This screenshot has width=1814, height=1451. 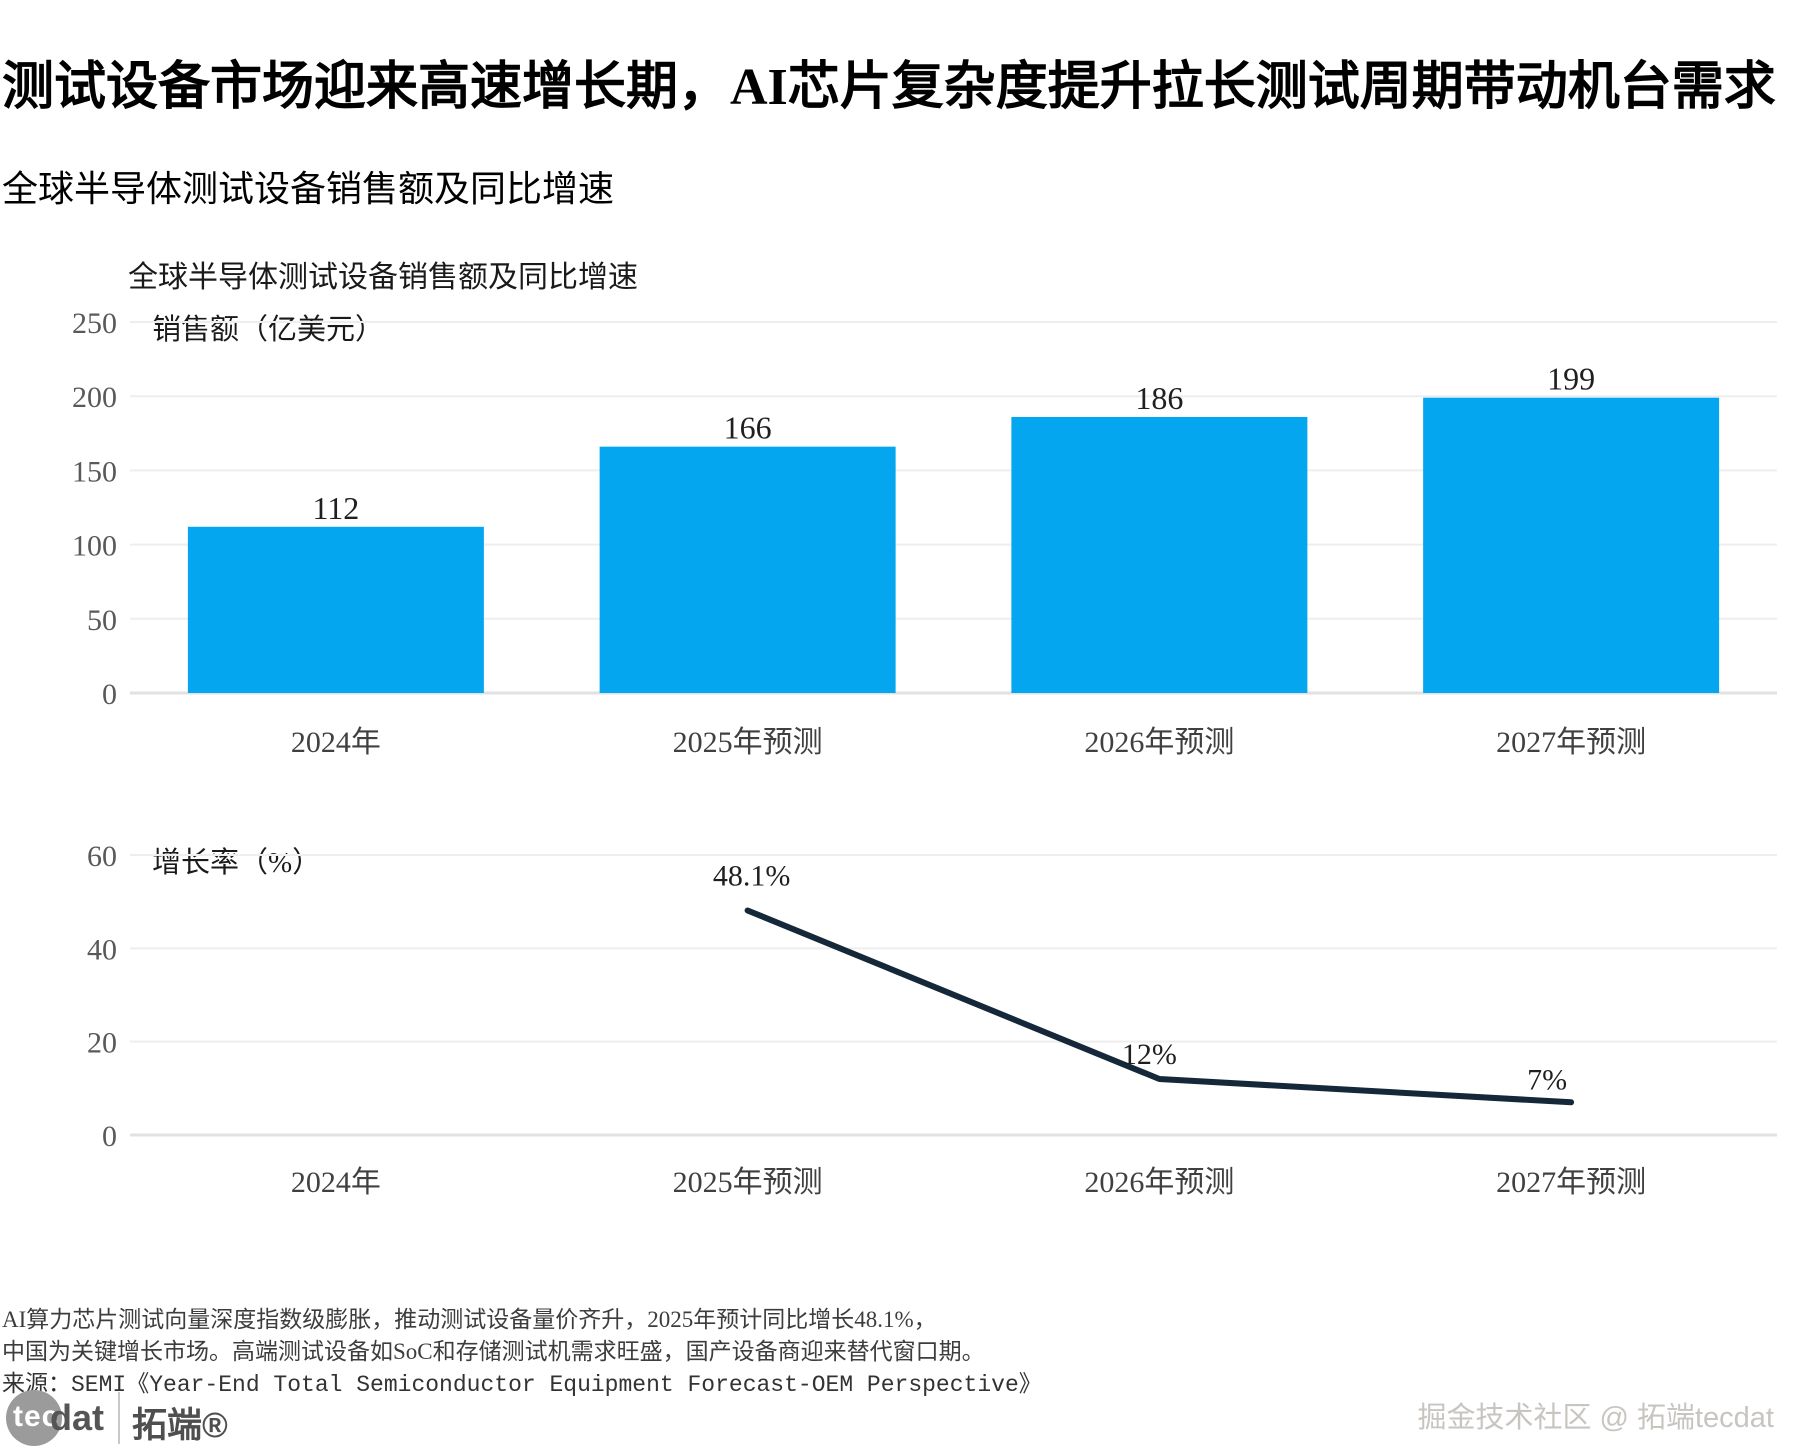 What do you see at coordinates (180, 1425) in the screenshot?
I see `logo-brand-text: 拓端®` at bounding box center [180, 1425].